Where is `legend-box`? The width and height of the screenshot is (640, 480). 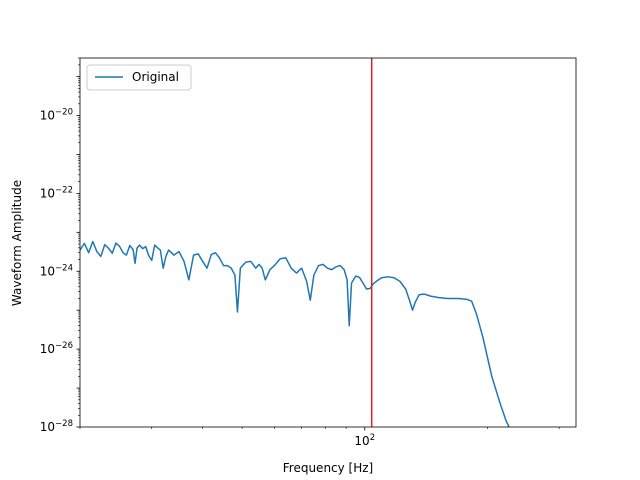
legend-box is located at coordinates (139, 77).